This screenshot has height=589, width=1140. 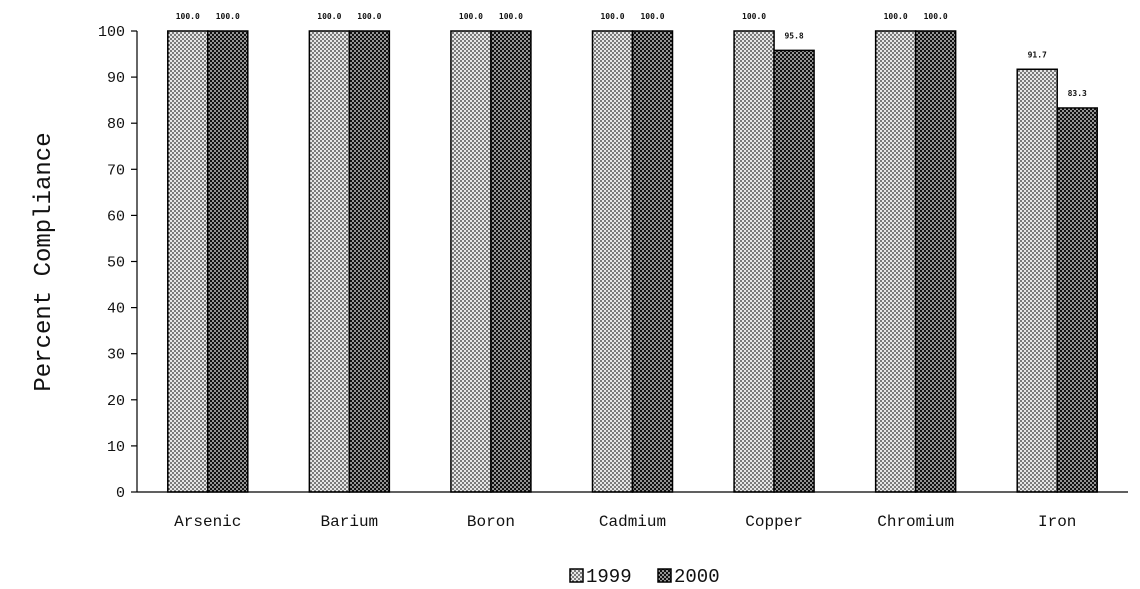 I want to click on bar-1999-chromium, so click(x=895, y=261).